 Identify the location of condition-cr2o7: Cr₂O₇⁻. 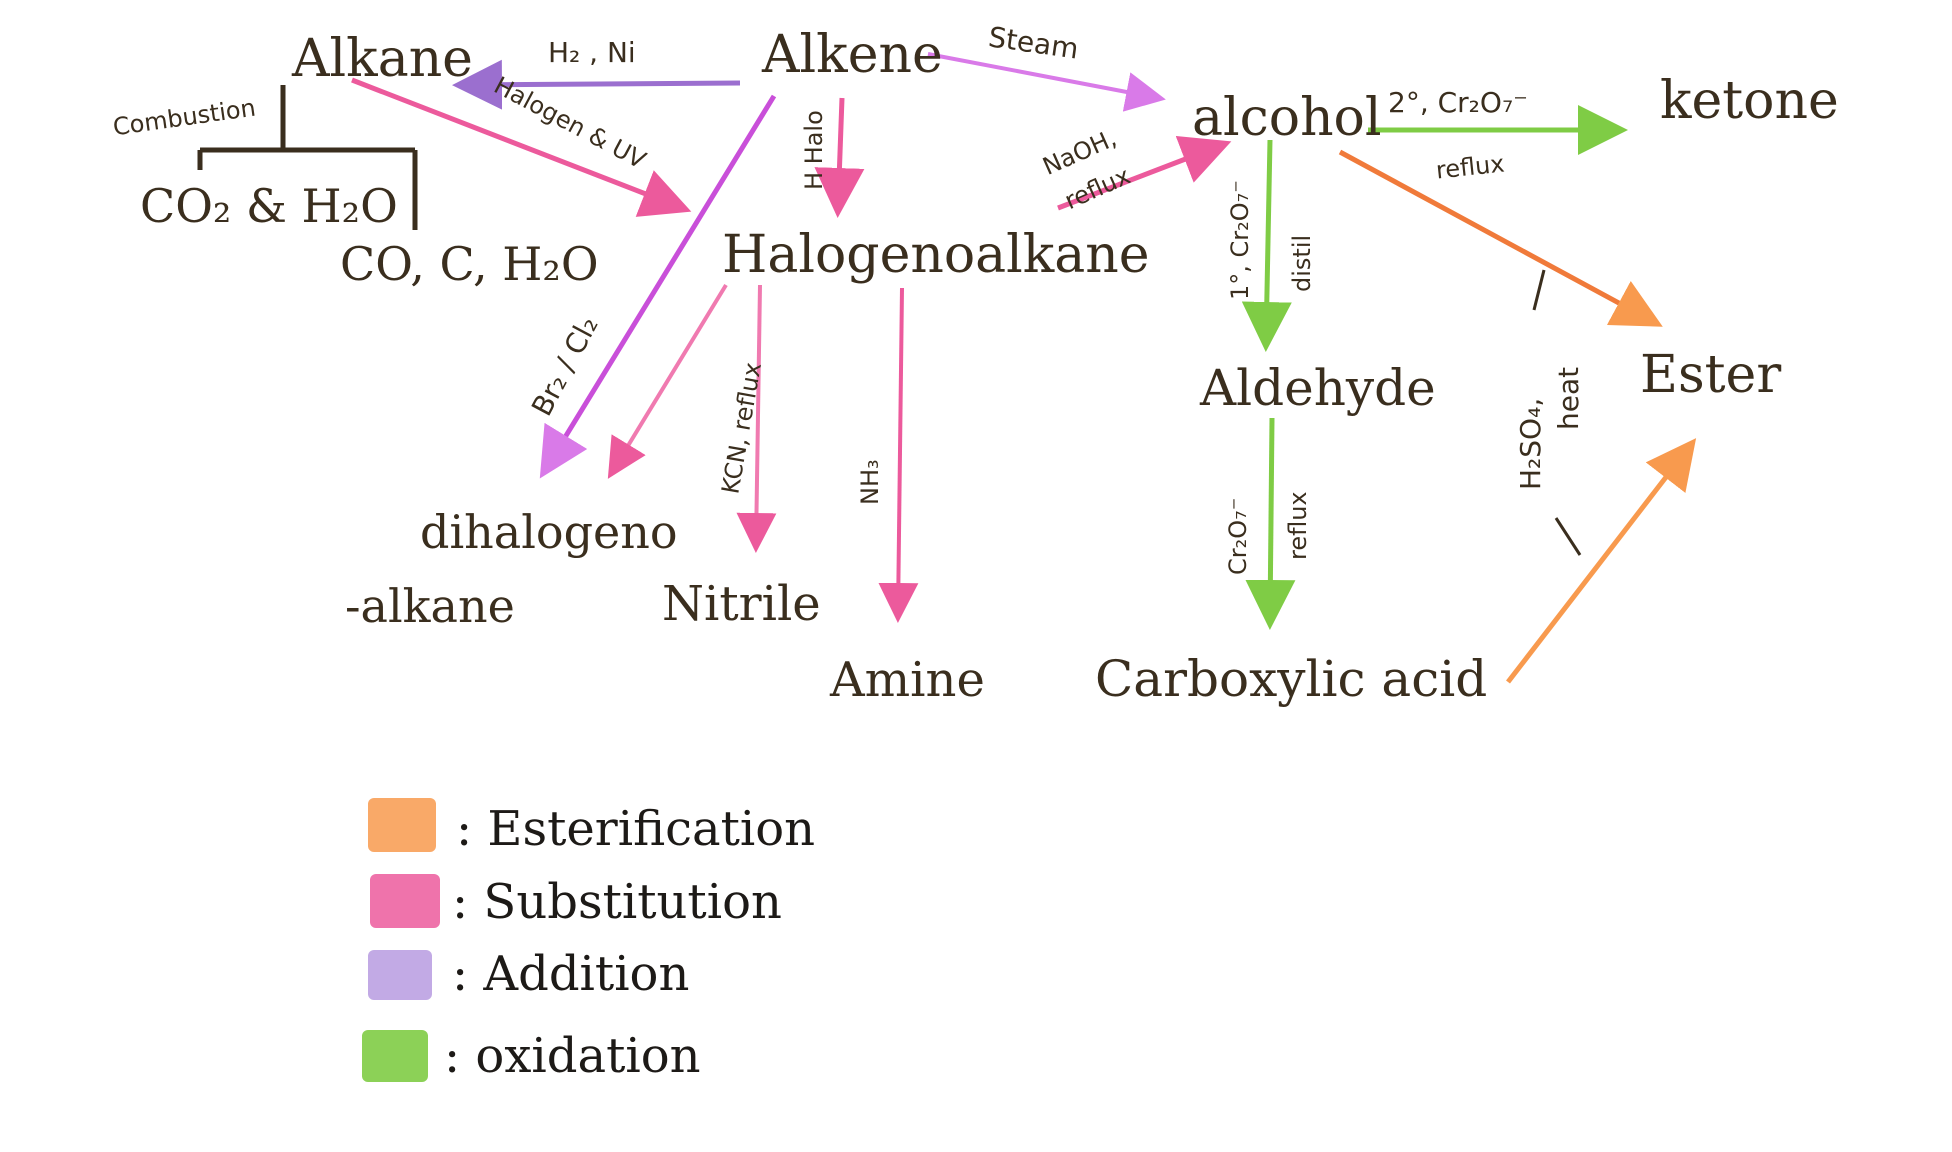
(1238, 536).